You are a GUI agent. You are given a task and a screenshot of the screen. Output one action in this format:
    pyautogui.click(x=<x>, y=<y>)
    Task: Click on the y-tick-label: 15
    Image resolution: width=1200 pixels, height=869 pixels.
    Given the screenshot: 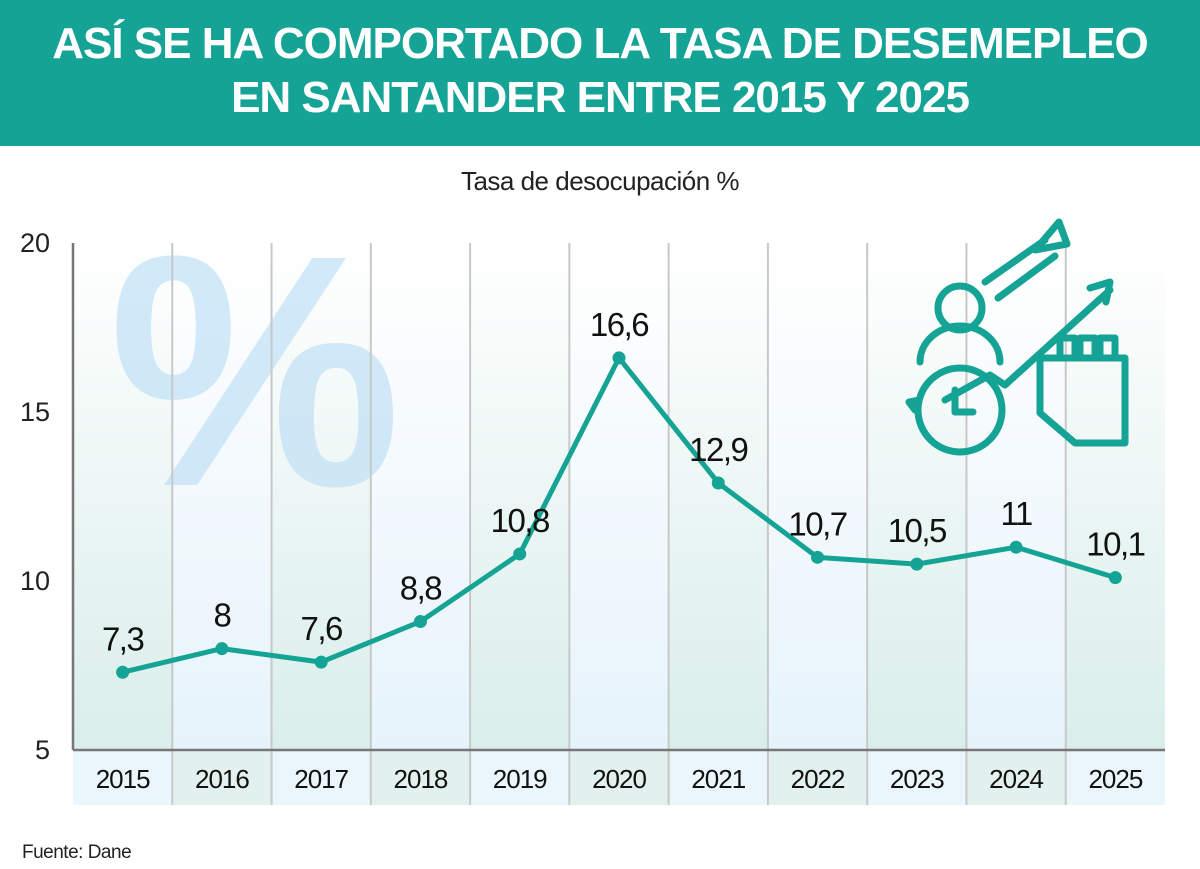 What is the action you would take?
    pyautogui.click(x=35, y=412)
    